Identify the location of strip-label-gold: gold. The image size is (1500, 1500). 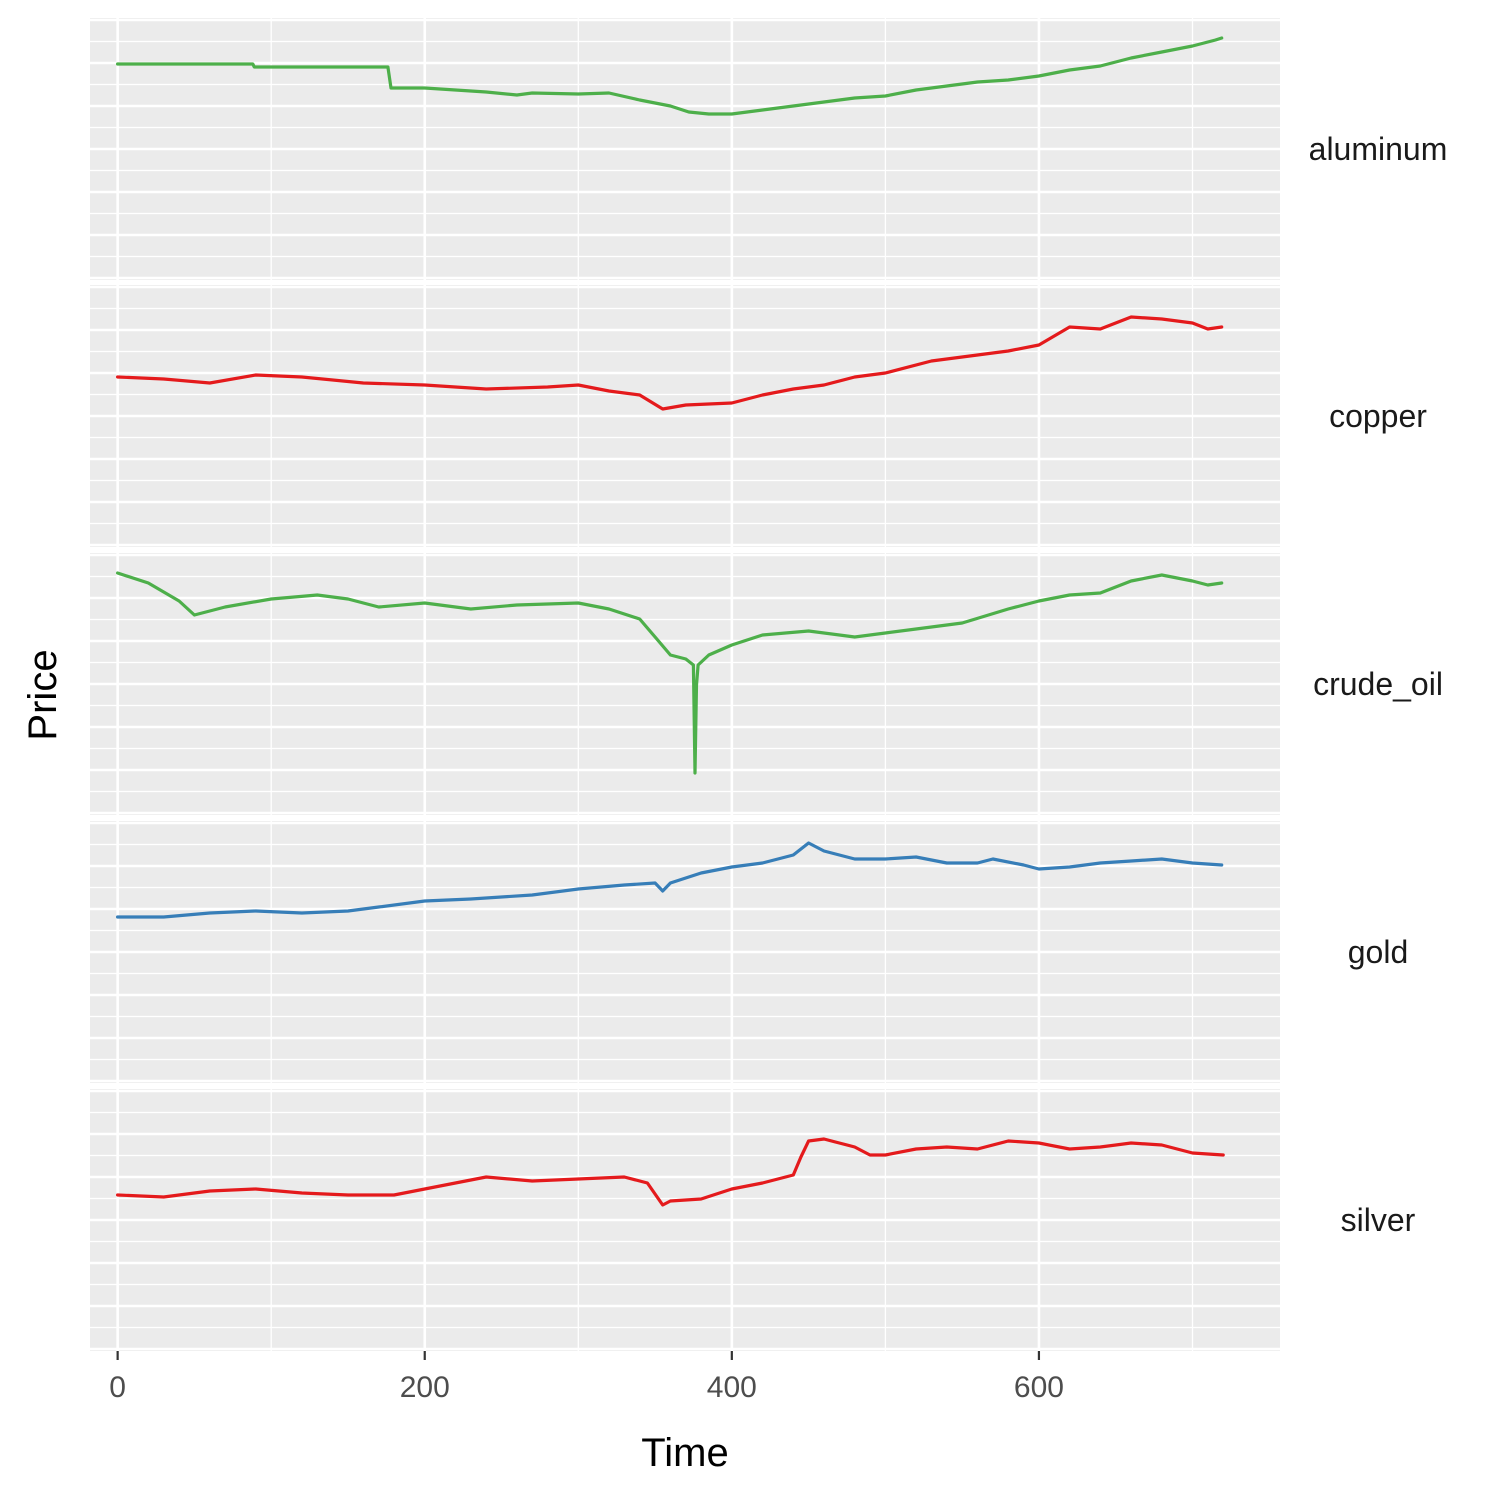
(1378, 952).